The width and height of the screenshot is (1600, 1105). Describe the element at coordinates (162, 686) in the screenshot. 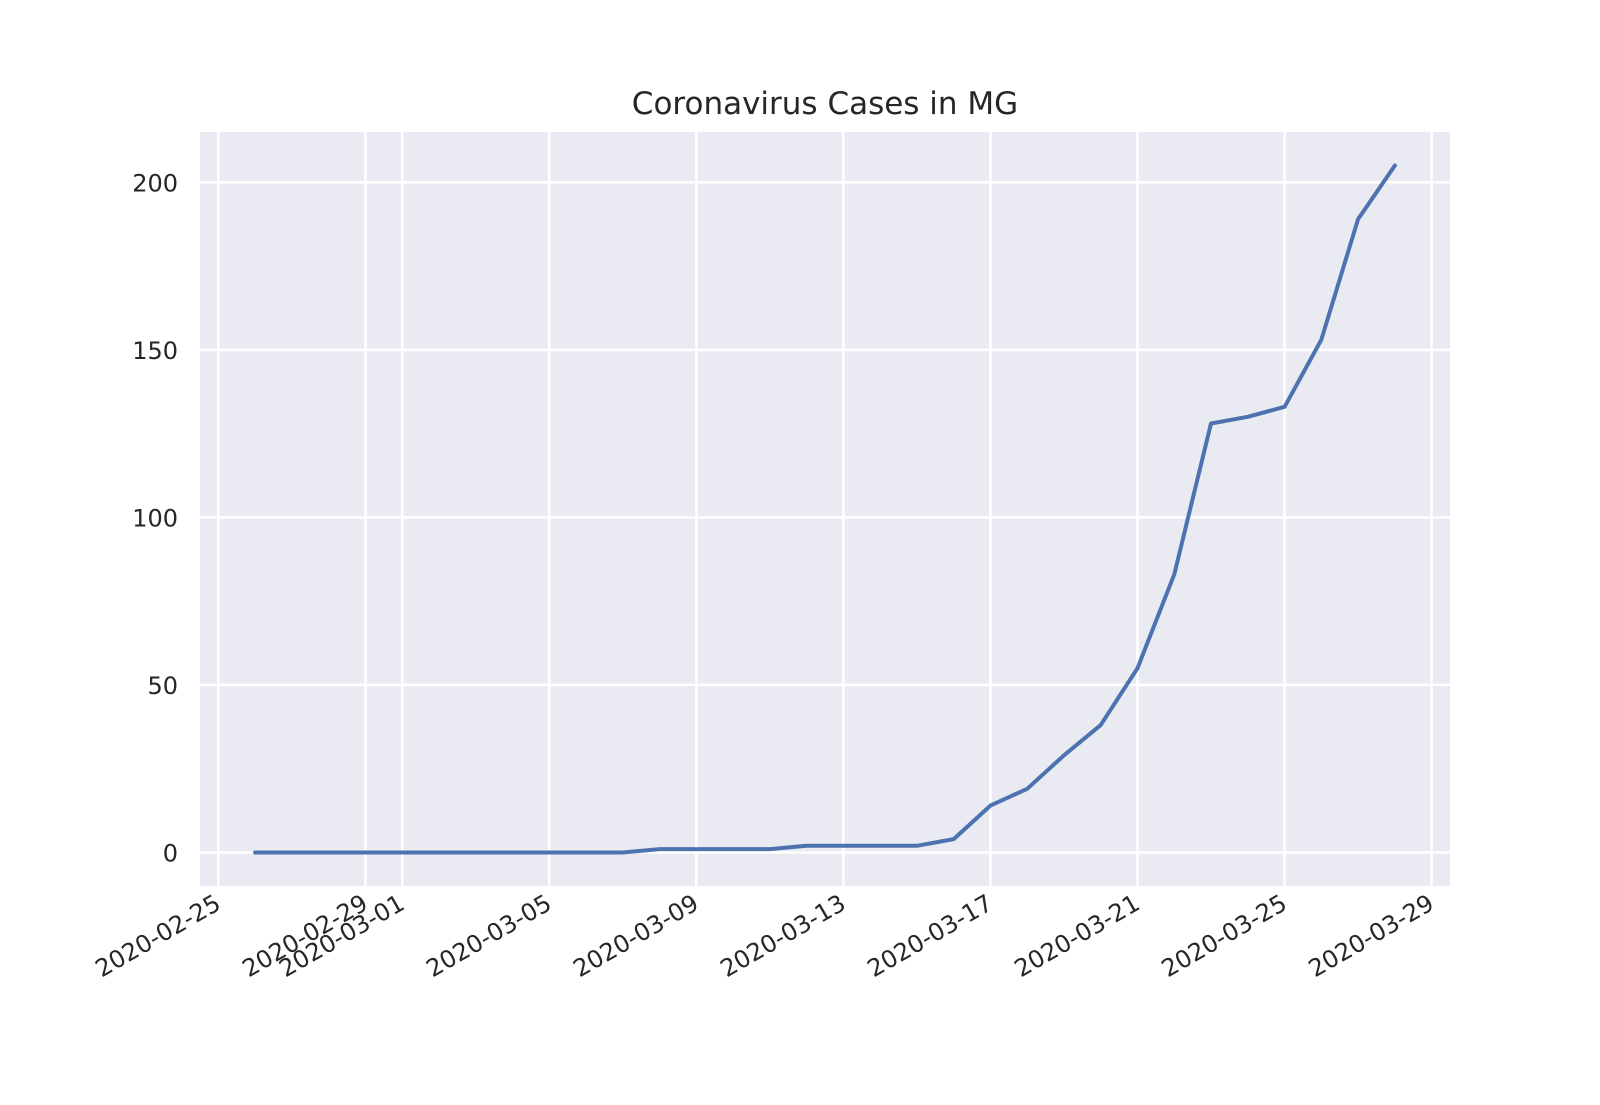

I see `y-tick-label: 50` at that location.